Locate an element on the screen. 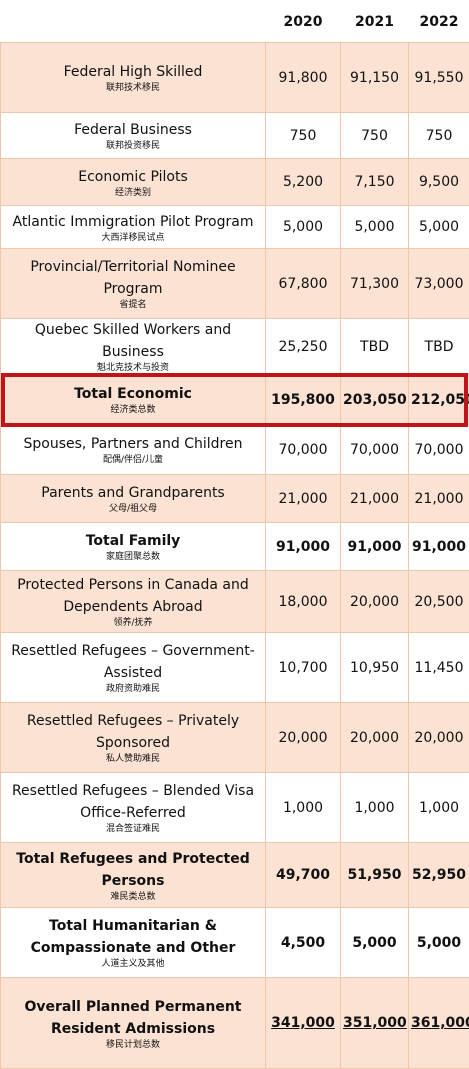 Image resolution: width=469 pixels, height=1069 pixels. value-cell: 49,700 is located at coordinates (303, 875).